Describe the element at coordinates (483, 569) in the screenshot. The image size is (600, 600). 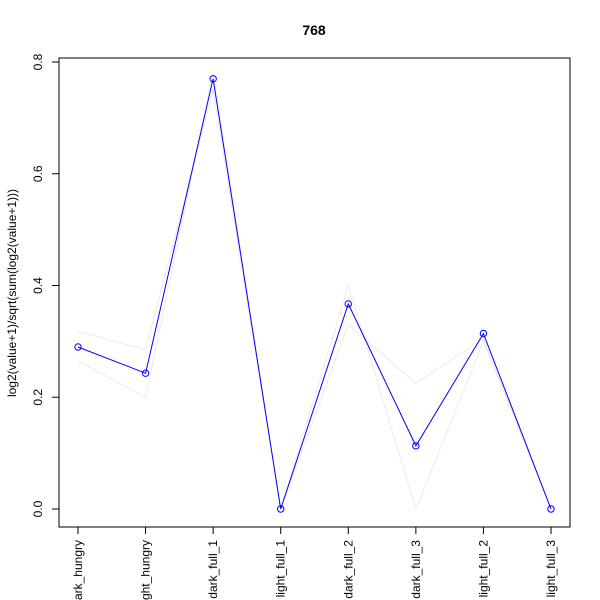
I see `x-tick-label: light_full_2` at that location.